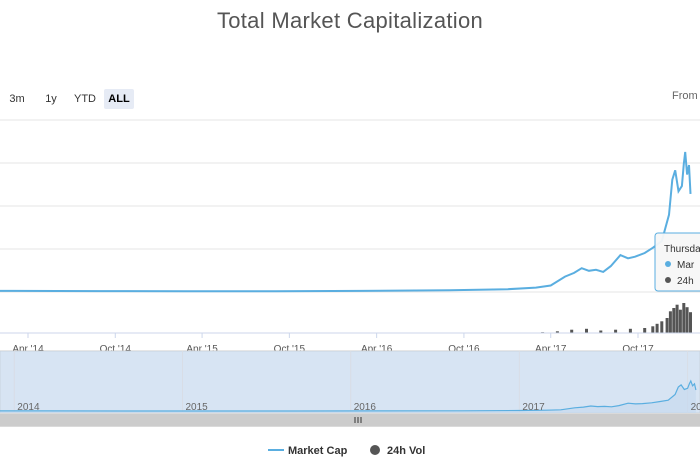 This screenshot has width=700, height=466. I want to click on tooltip-box, so click(677, 262).